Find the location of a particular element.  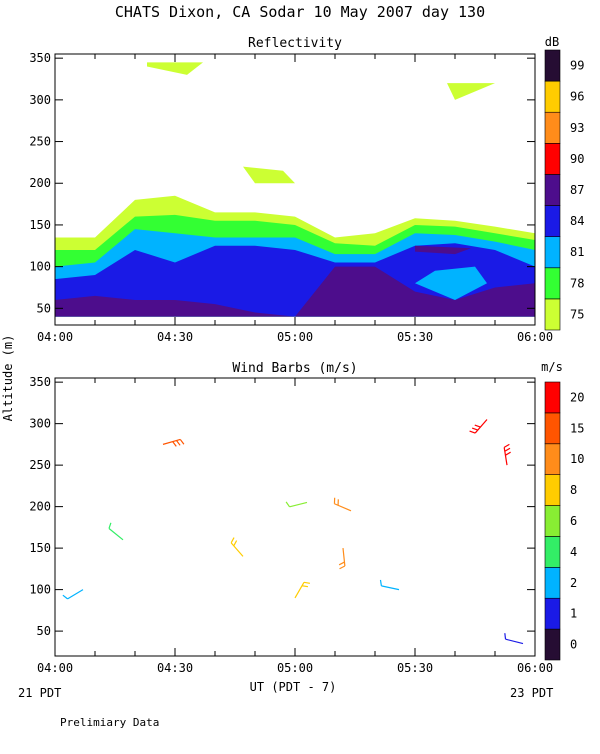

wind-colorbar-label: 20 is located at coordinates (577, 397).